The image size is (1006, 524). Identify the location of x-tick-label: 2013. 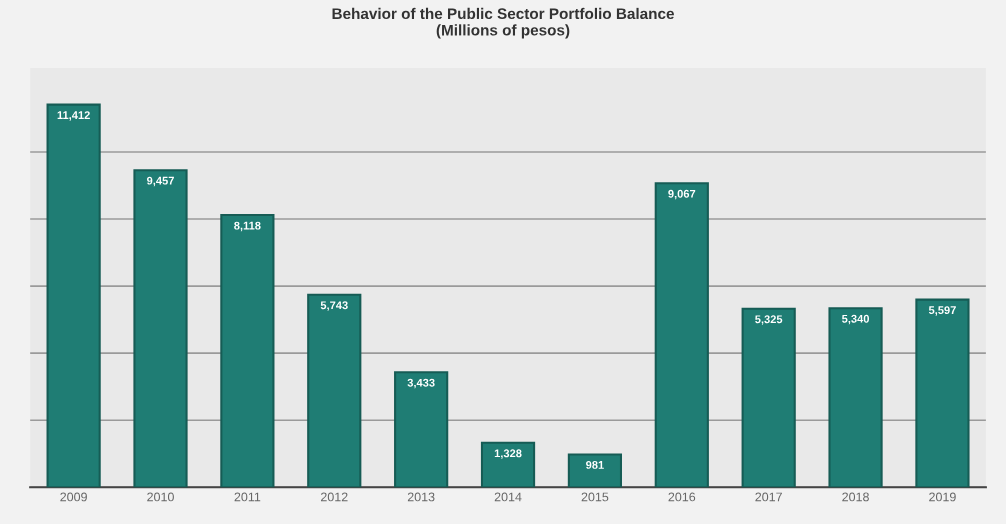
(421, 497).